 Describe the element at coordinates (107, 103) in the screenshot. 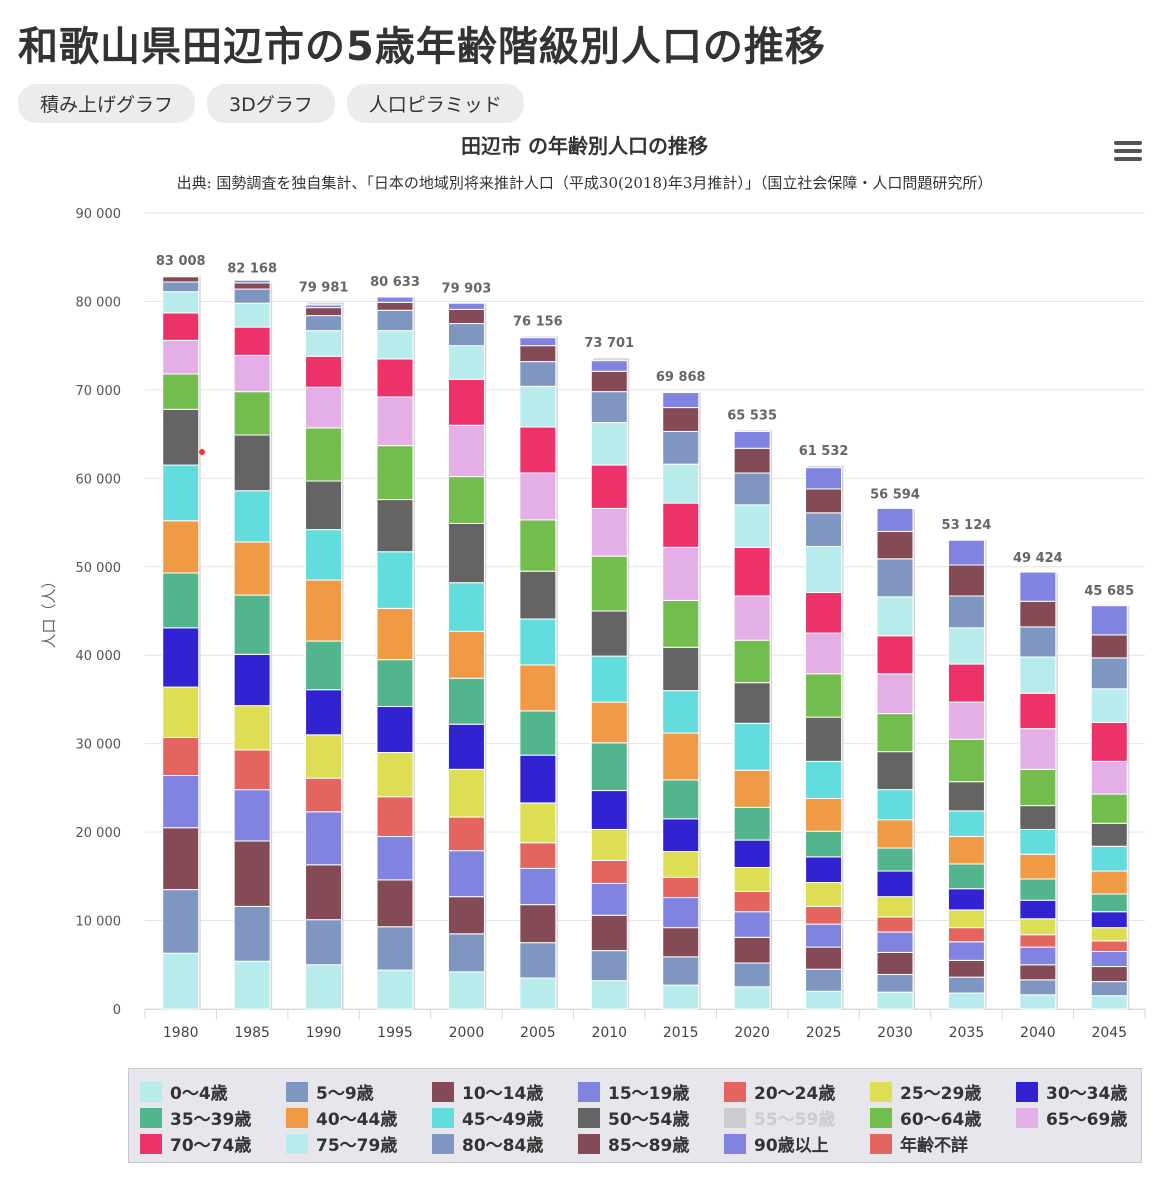

I see `tab-stacked-graph: 積み上げグラフ` at that location.